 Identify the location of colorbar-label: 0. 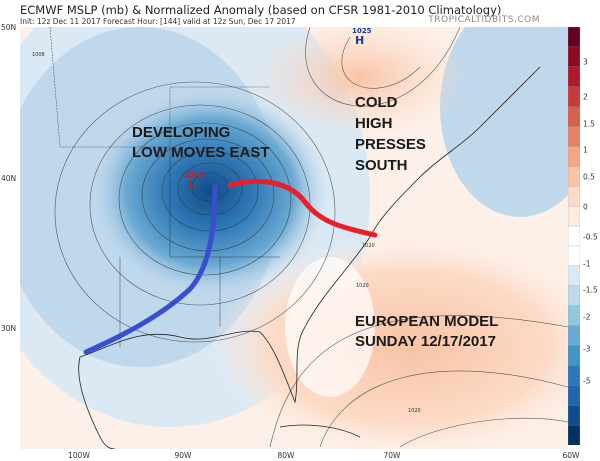
(585, 207).